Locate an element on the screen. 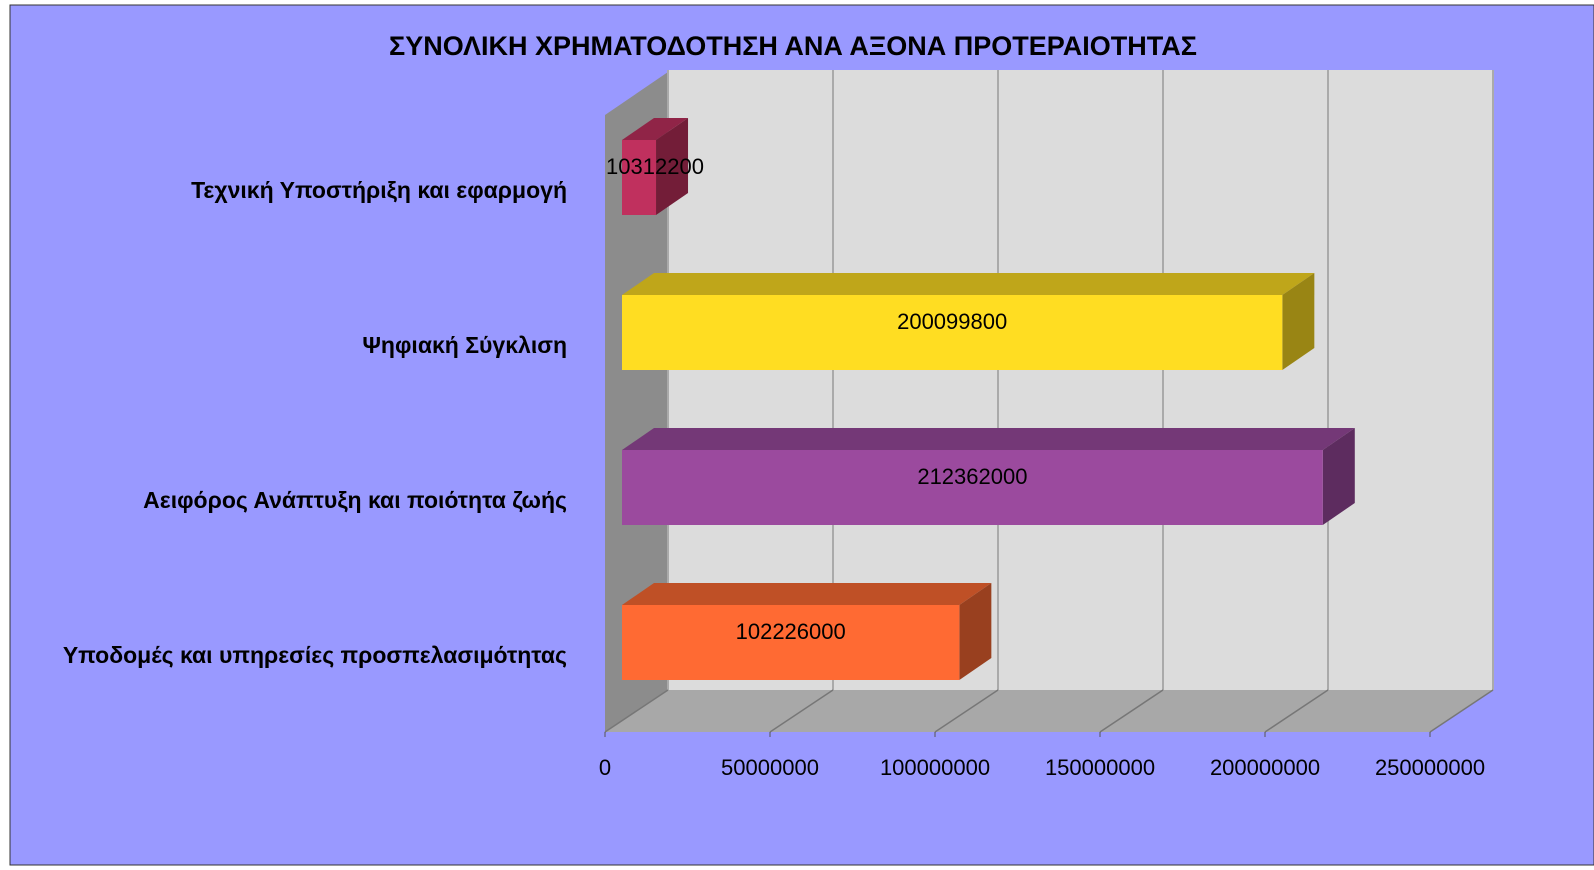 The height and width of the screenshot is (870, 1594). x-tick-label: 0 is located at coordinates (605, 767).